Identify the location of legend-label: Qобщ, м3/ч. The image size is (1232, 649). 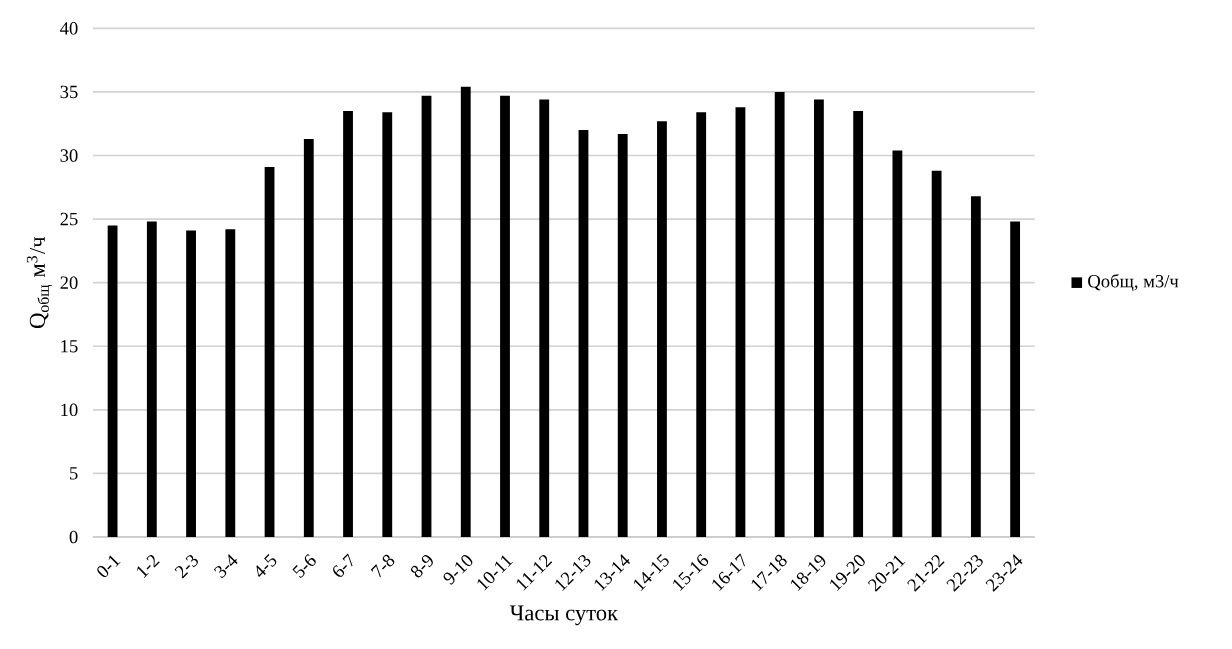
(1133, 283).